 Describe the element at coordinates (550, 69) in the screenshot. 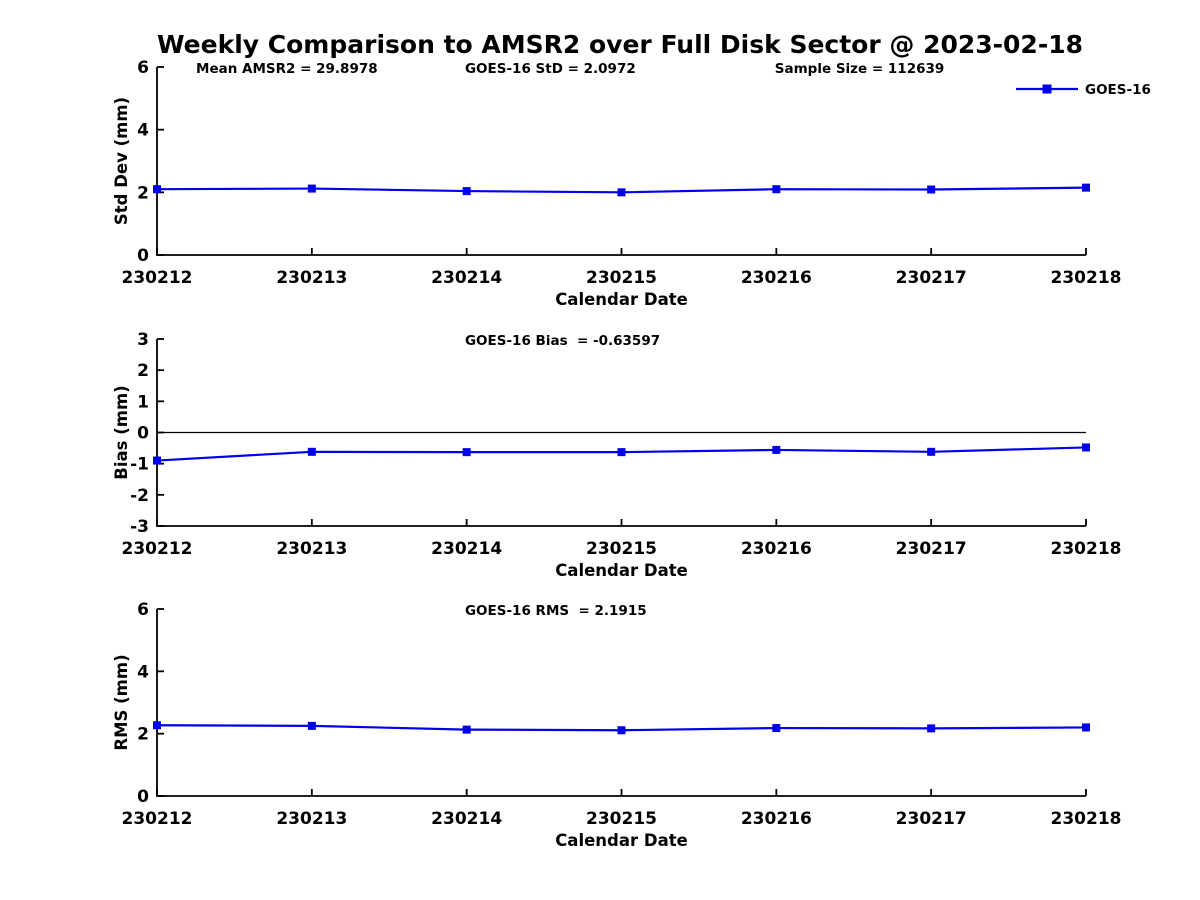

I see `stddev-annotation: GOES-16 StD = 2.0972` at that location.